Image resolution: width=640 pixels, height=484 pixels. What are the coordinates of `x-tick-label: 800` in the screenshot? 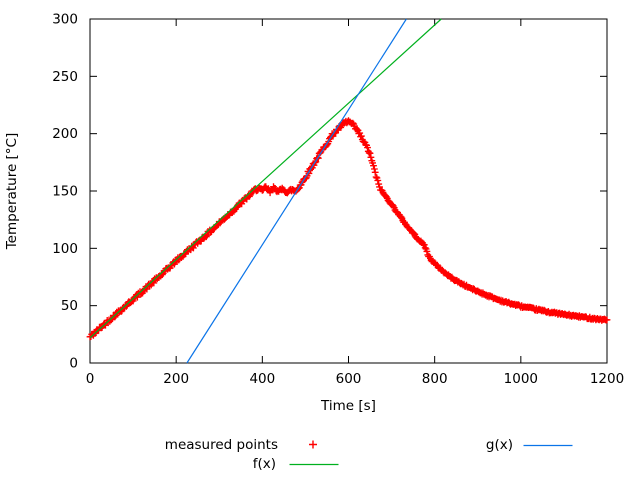 It's located at (435, 379).